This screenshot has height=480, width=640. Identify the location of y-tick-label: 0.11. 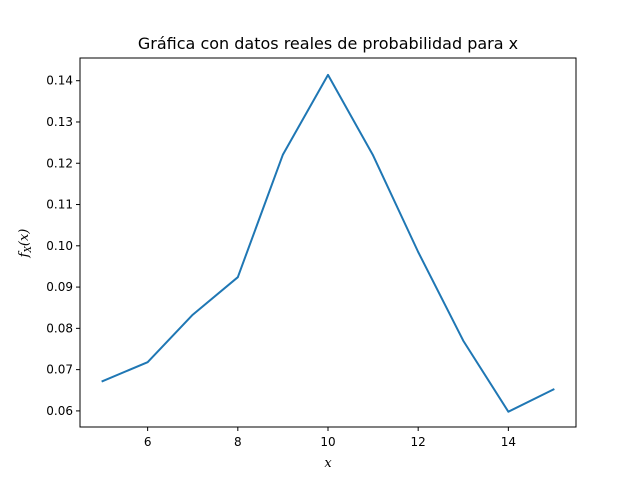
(59, 205).